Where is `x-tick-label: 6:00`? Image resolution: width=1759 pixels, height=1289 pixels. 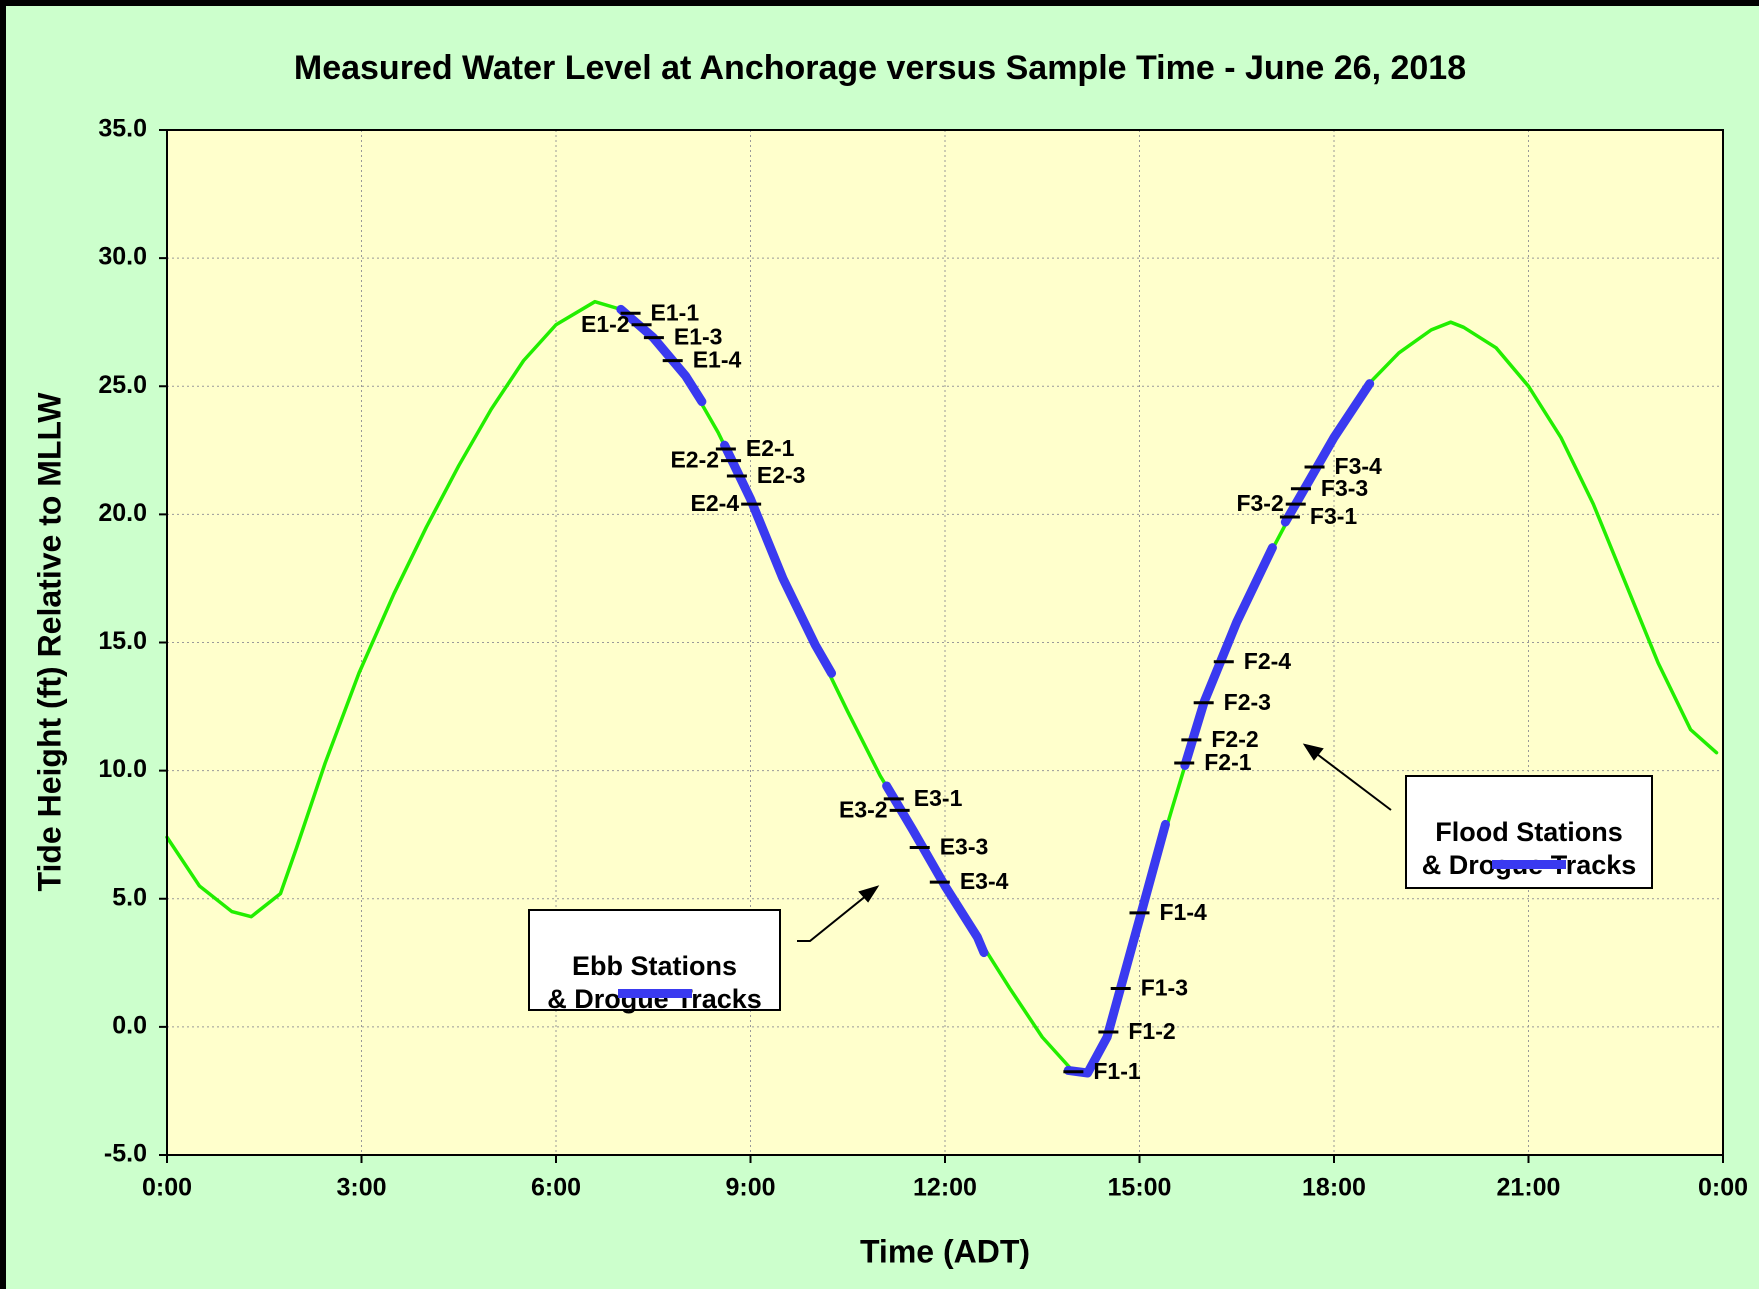 x-tick-label: 6:00 is located at coordinates (556, 1188).